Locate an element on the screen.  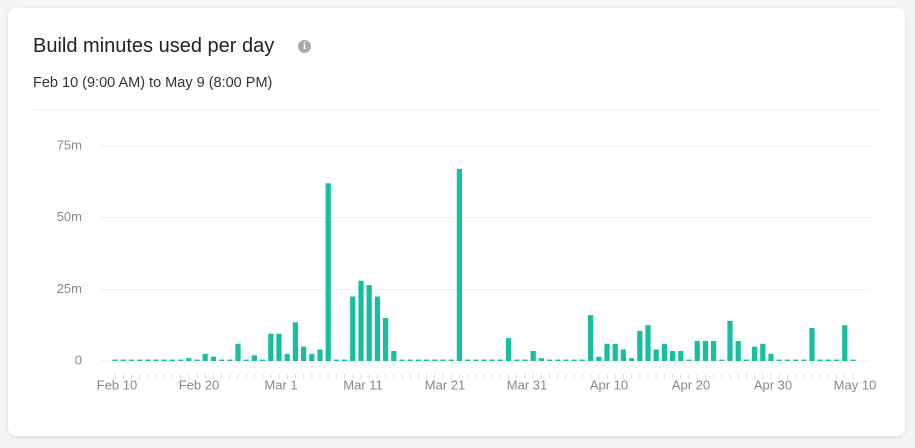
x-tick-label: Mar 11 is located at coordinates (363, 384).